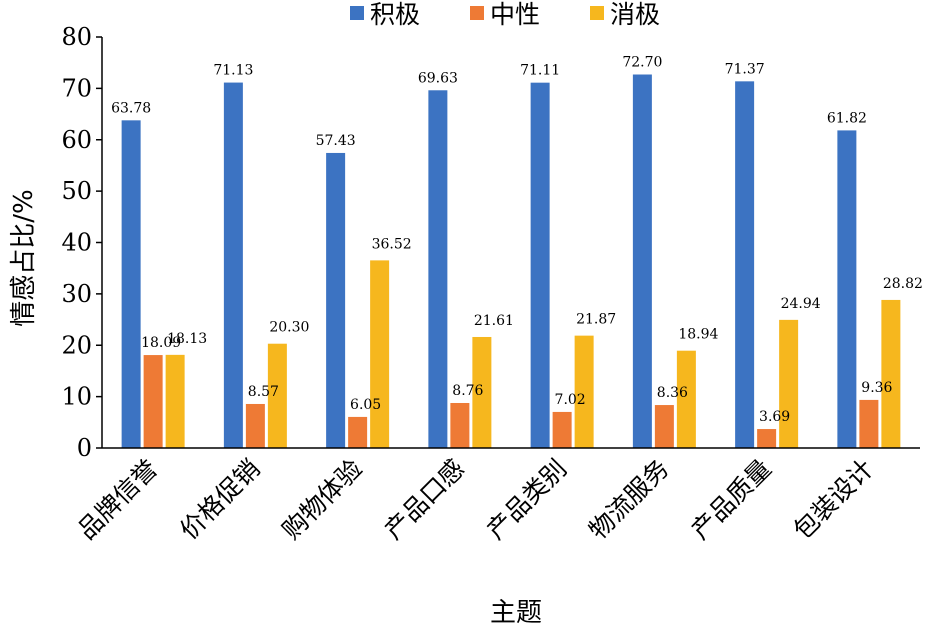  What do you see at coordinates (131, 108) in the screenshot?
I see `data-label: 63.78` at bounding box center [131, 108].